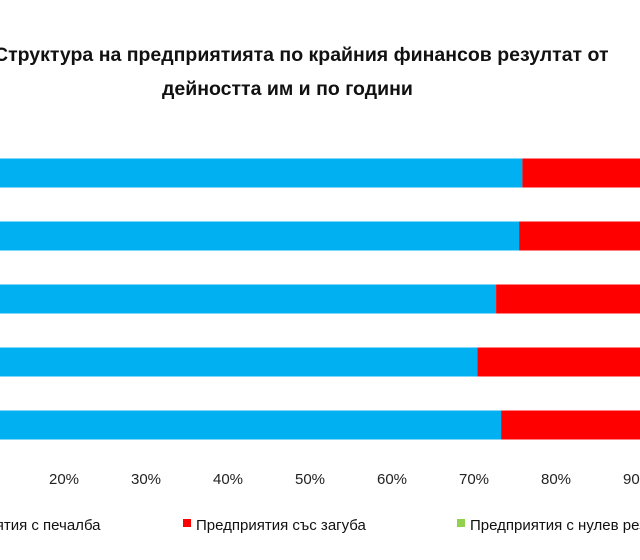 This screenshot has height=560, width=640. Describe the element at coordinates (631, 479) in the screenshot. I see `x-tick-label: 90%` at that location.